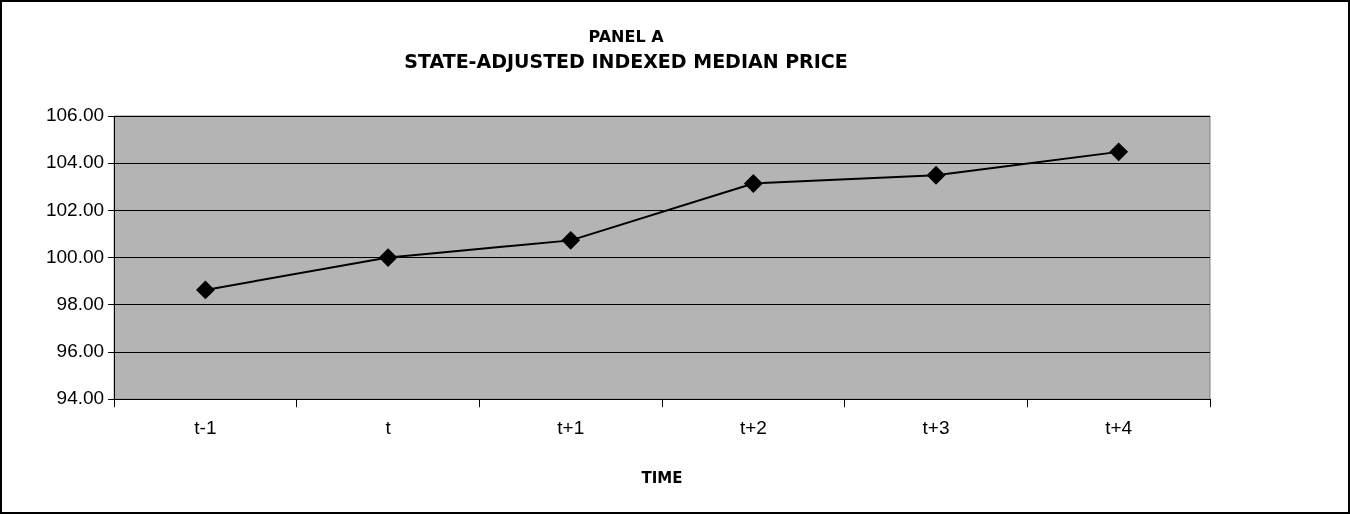 Image resolution: width=1350 pixels, height=514 pixels. Describe the element at coordinates (571, 427) in the screenshot. I see `x-tick-label: t+1` at that location.